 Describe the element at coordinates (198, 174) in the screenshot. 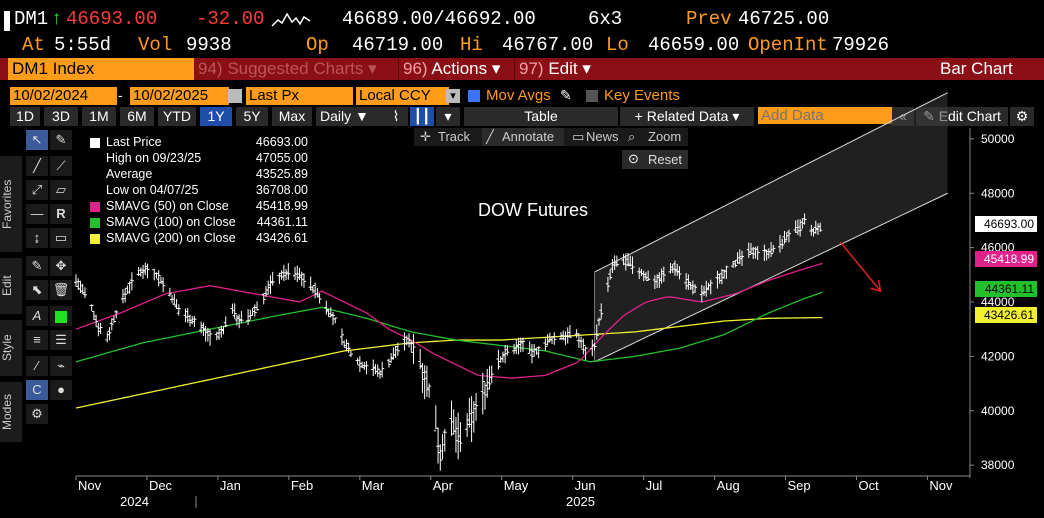

I see `legend-row: Average 43525.89` at that location.